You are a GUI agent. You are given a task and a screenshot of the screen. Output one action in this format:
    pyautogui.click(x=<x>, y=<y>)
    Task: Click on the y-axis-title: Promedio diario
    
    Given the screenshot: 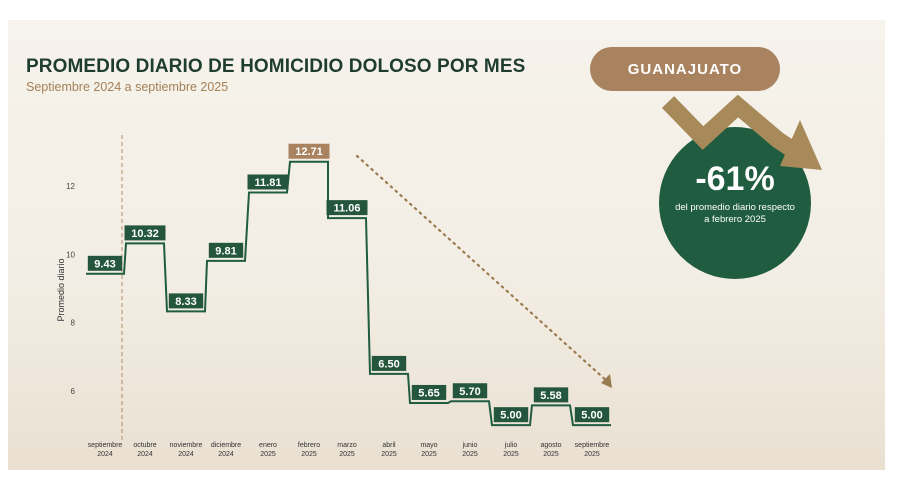 What is the action you would take?
    pyautogui.click(x=61, y=289)
    